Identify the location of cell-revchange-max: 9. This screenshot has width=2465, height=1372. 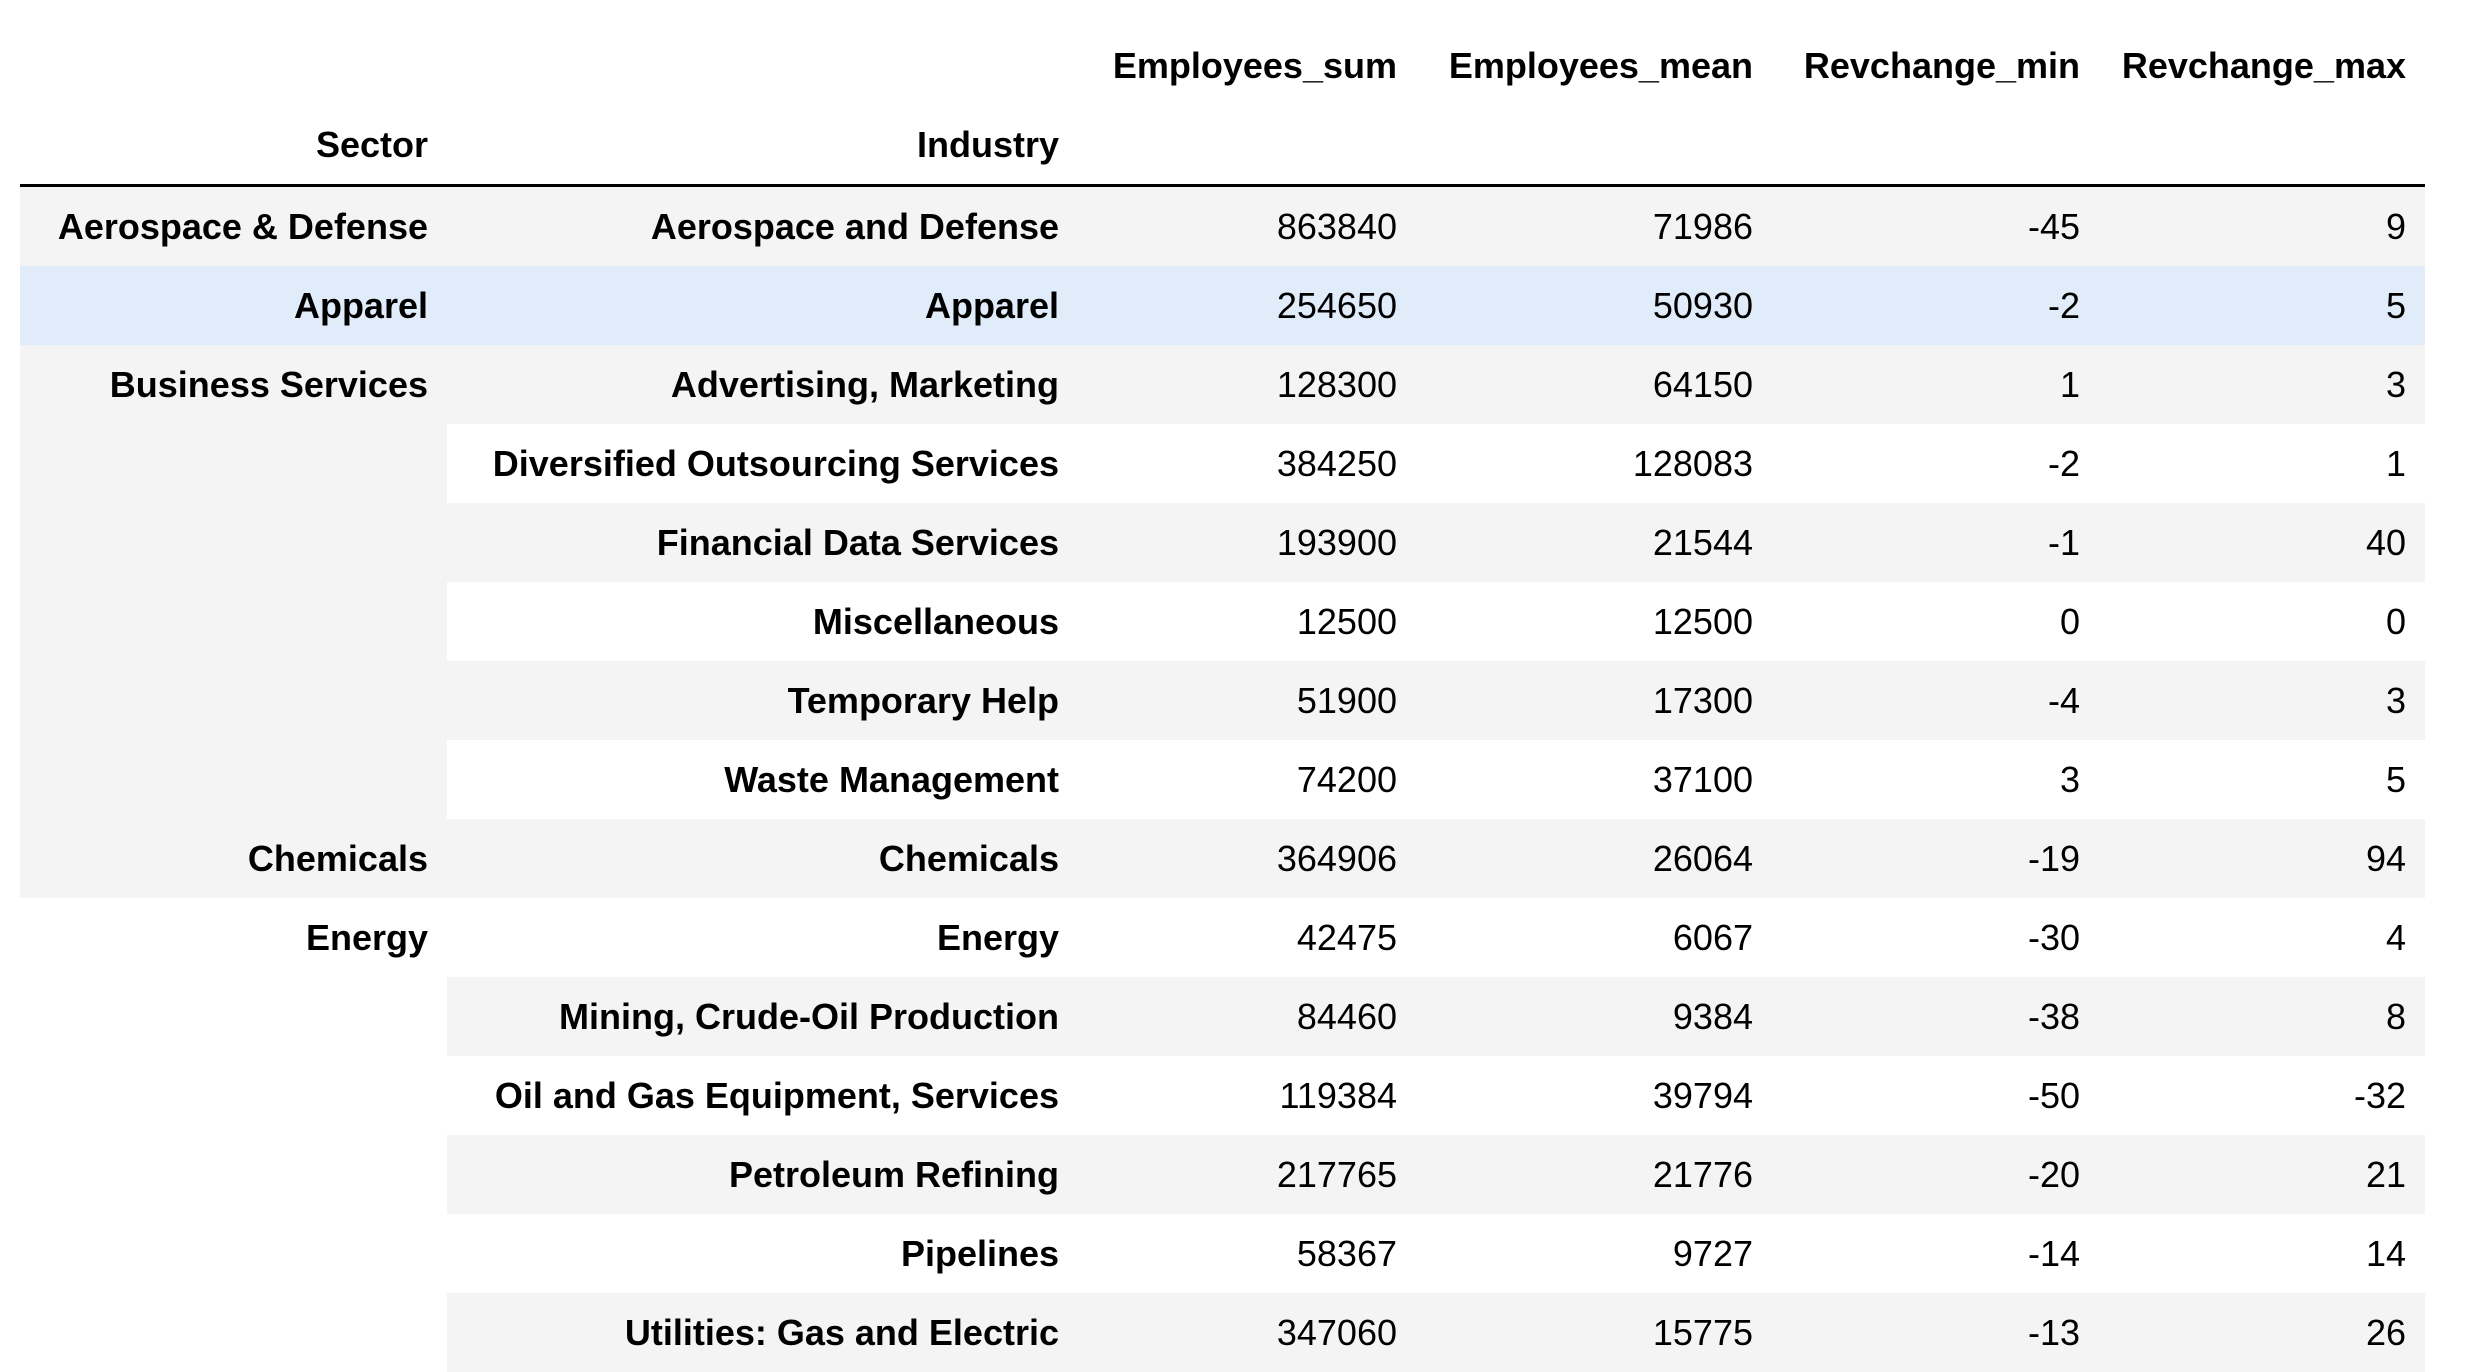
(2262, 226).